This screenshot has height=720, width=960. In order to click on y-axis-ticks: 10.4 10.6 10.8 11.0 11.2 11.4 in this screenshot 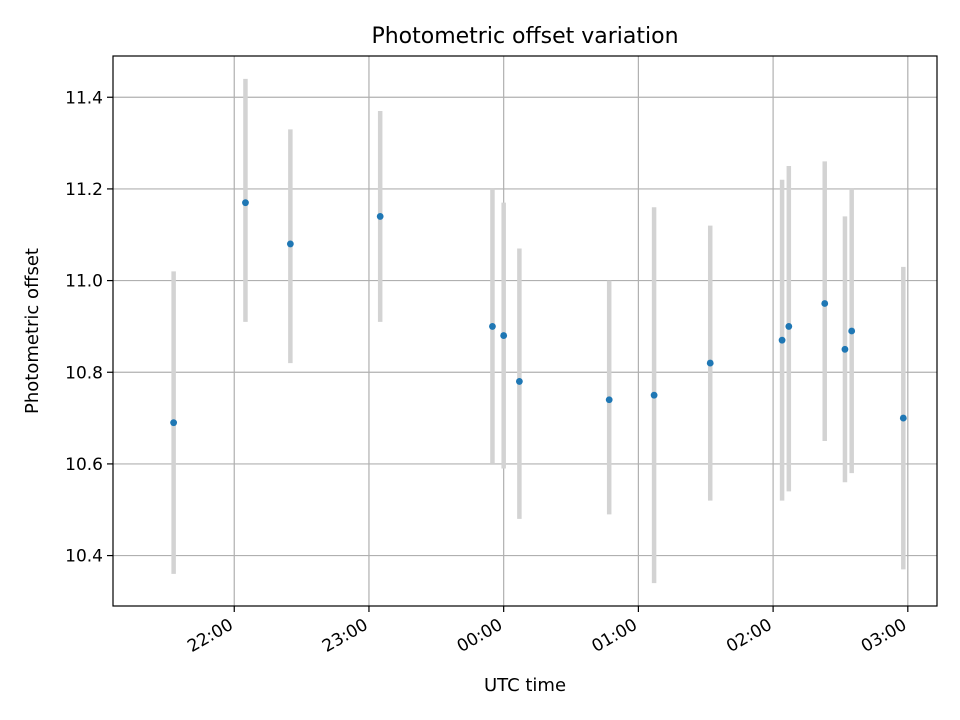, I will do `click(89, 327)`.